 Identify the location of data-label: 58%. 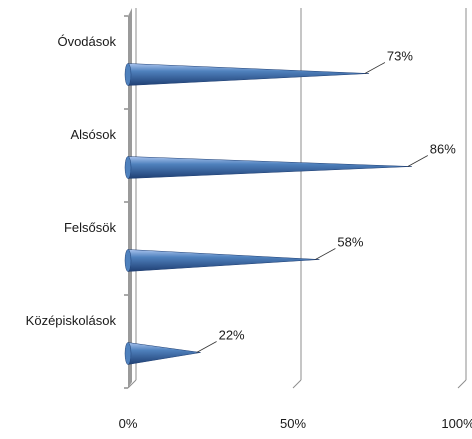
(350, 242).